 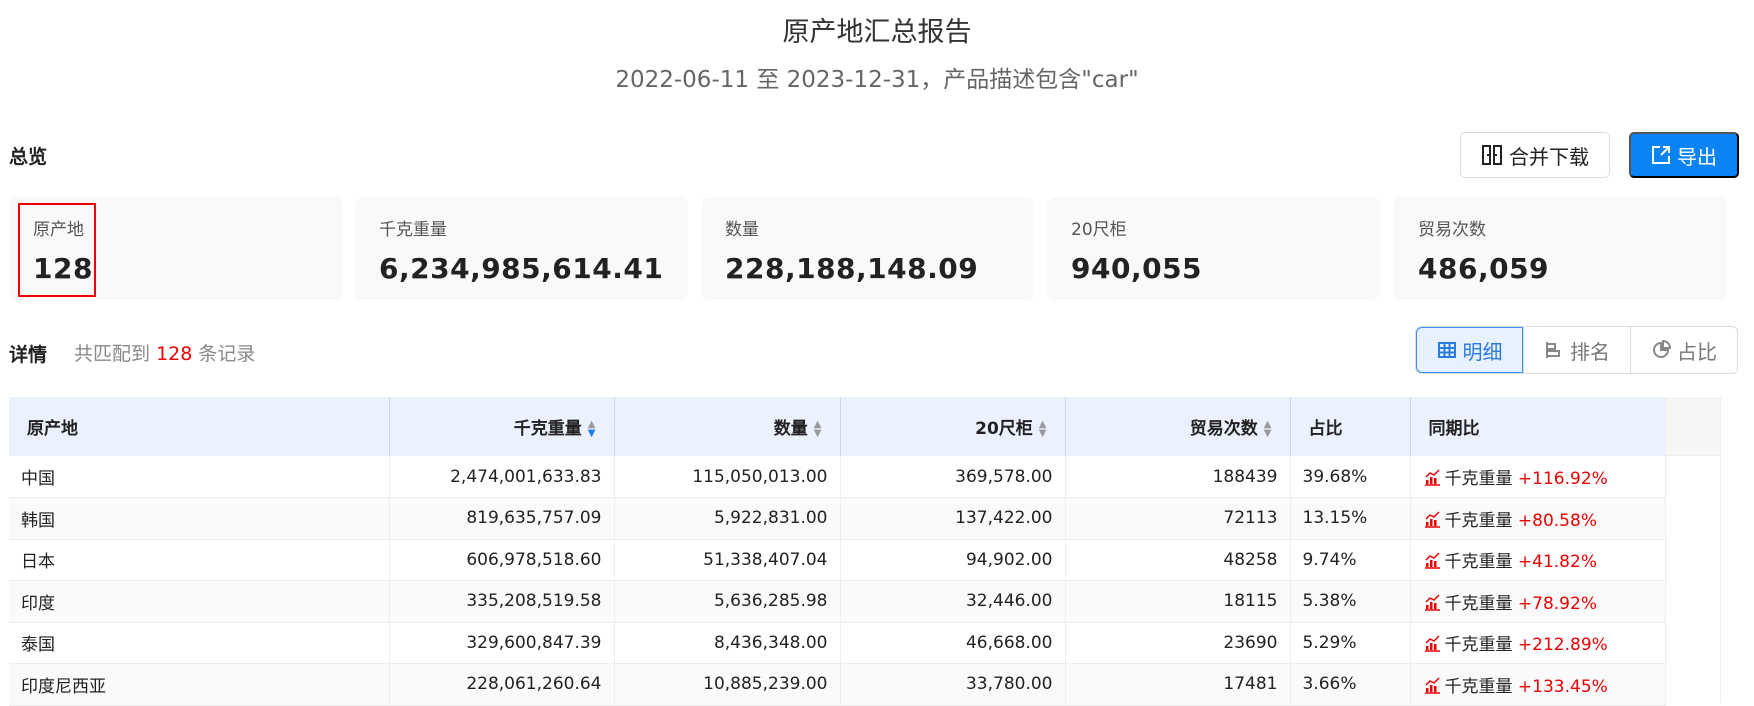 What do you see at coordinates (1178, 426) in the screenshot?
I see `column-header: 贸易次数 ▲ ▼` at bounding box center [1178, 426].